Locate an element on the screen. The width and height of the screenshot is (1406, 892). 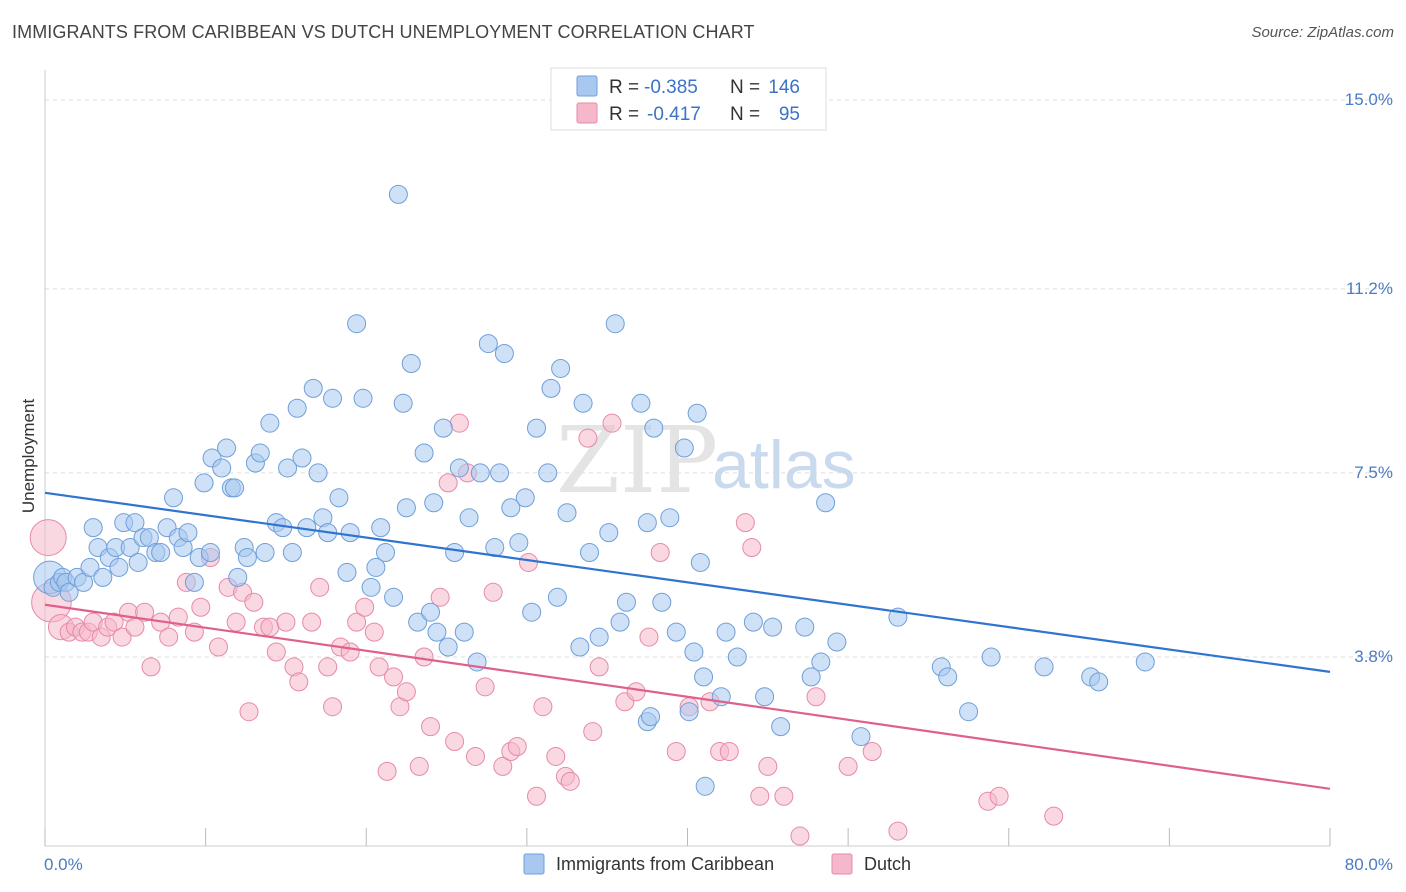
legend-r-label-1: R = is located at coordinates (624, 87).